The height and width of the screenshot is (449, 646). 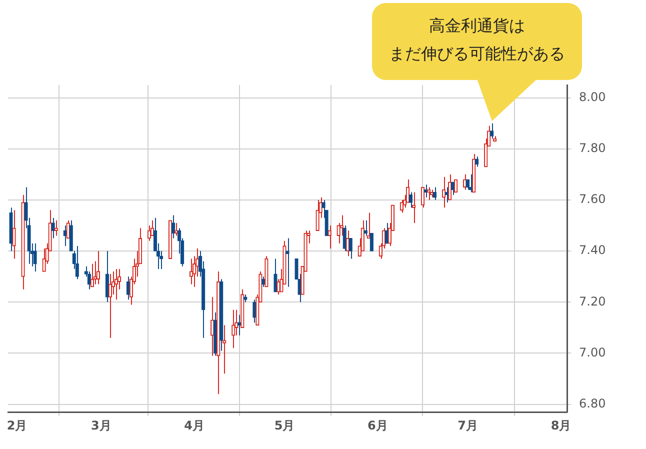 What do you see at coordinates (592, 199) in the screenshot?
I see `y-tick-label: 7.60` at bounding box center [592, 199].